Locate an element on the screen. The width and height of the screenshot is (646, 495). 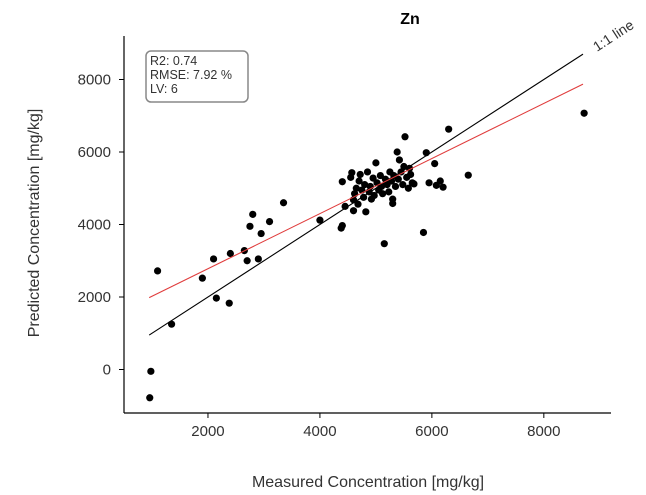
stats-lv: LV: 6 is located at coordinates (164, 89).